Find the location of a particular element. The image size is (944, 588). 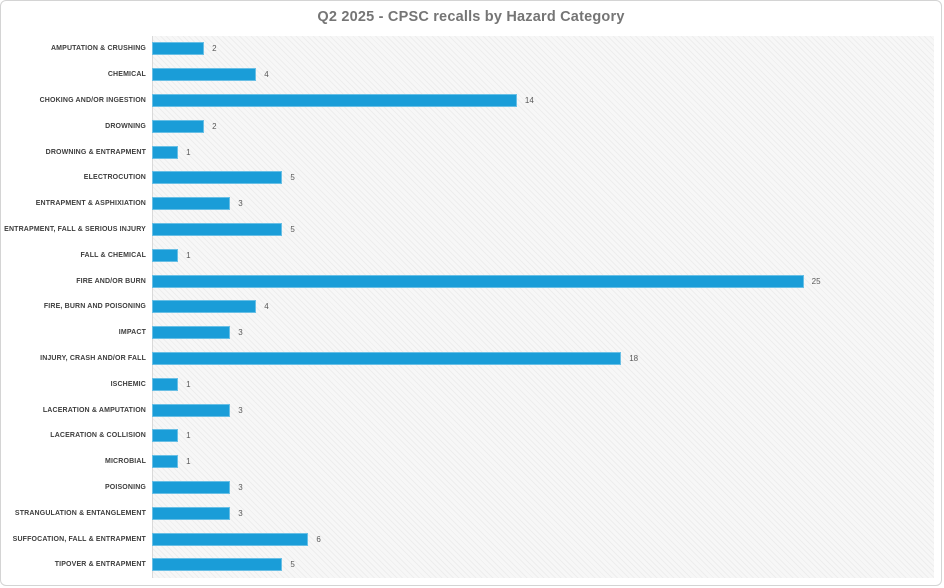

chart-row: ENTRAPMENT & ASPHIXIATION 3 is located at coordinates (471, 203).